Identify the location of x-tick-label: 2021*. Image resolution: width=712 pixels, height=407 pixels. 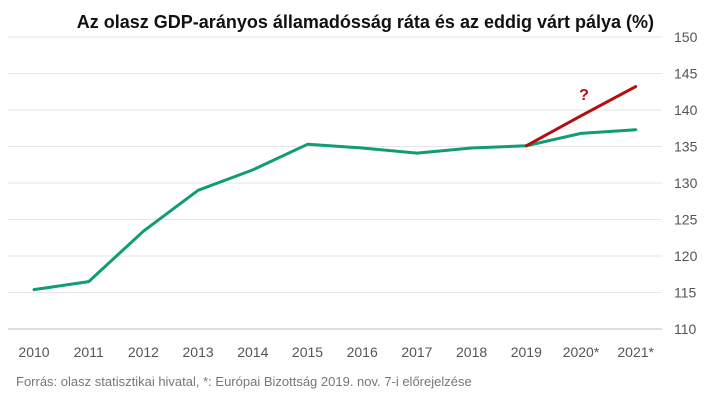
(635, 352).